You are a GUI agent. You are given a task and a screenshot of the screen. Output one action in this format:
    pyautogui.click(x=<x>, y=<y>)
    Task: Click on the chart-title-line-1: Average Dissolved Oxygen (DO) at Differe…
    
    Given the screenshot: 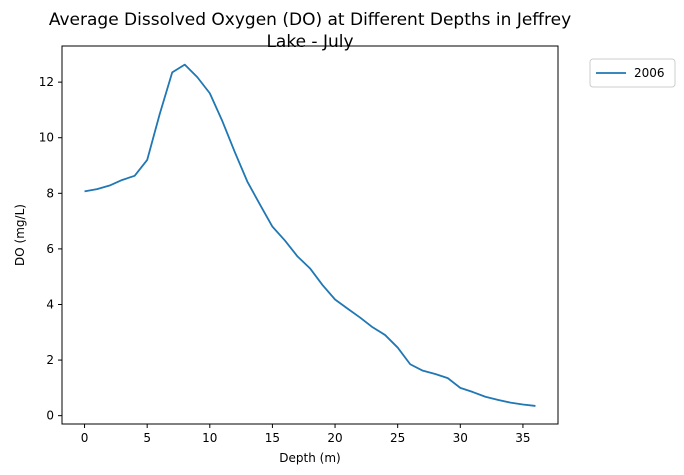 What is the action you would take?
    pyautogui.click(x=310, y=20)
    